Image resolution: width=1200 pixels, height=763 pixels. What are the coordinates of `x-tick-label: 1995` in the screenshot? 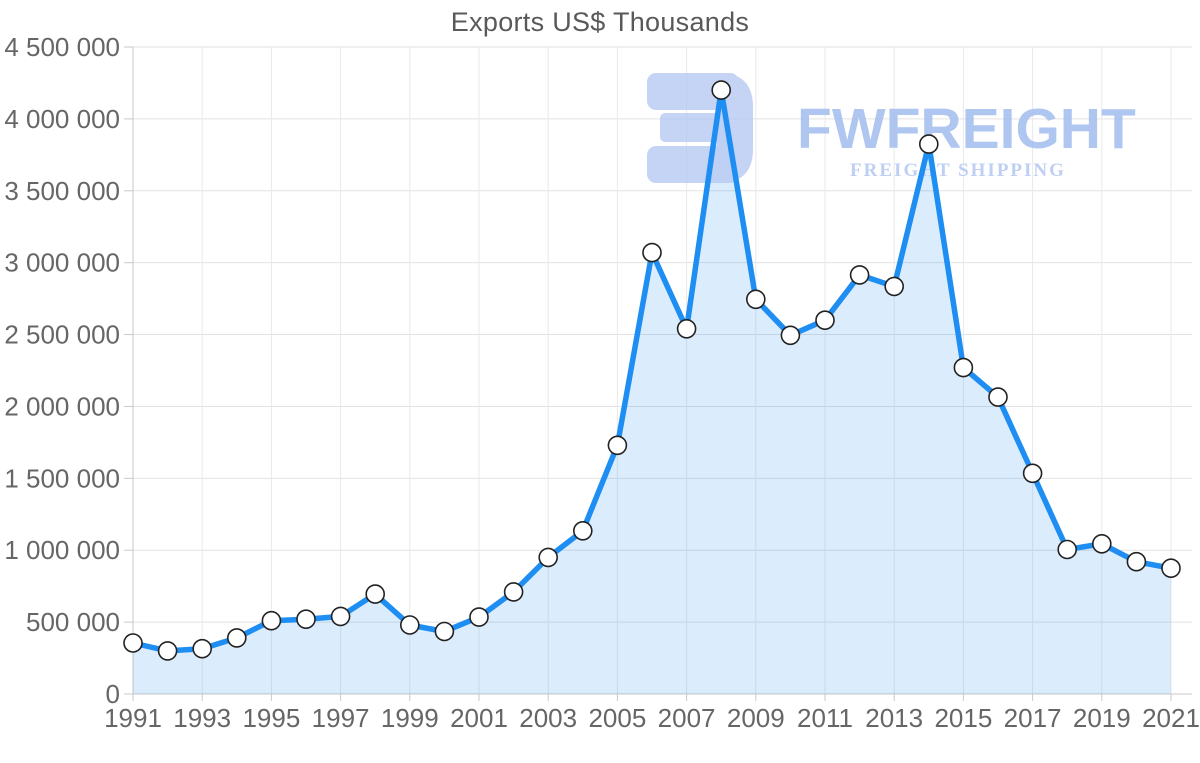 It's located at (271, 718).